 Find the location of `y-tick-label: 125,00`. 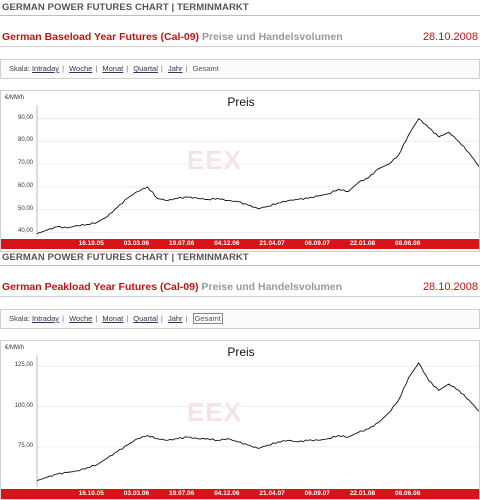

y-tick-label: 125,00 is located at coordinates (23, 365).